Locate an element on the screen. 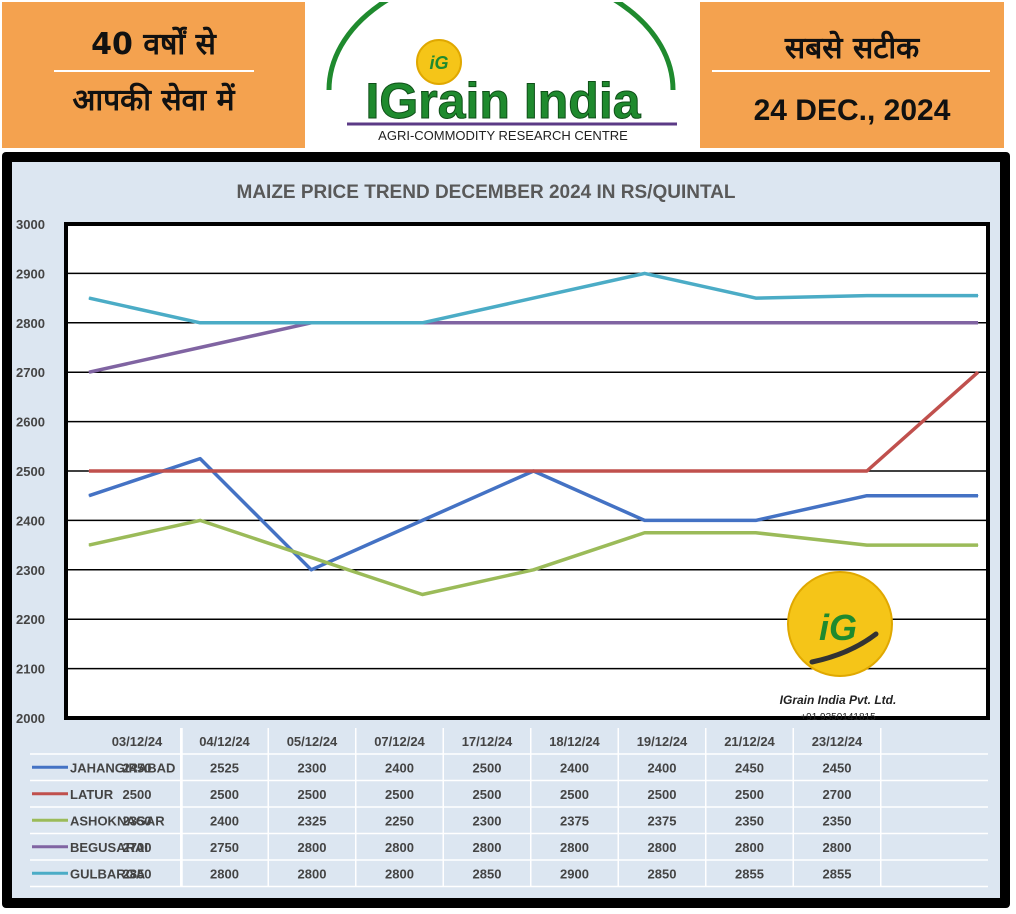 The width and height of the screenshot is (1016, 914). y-tick-label: 3000 is located at coordinates (30, 224).